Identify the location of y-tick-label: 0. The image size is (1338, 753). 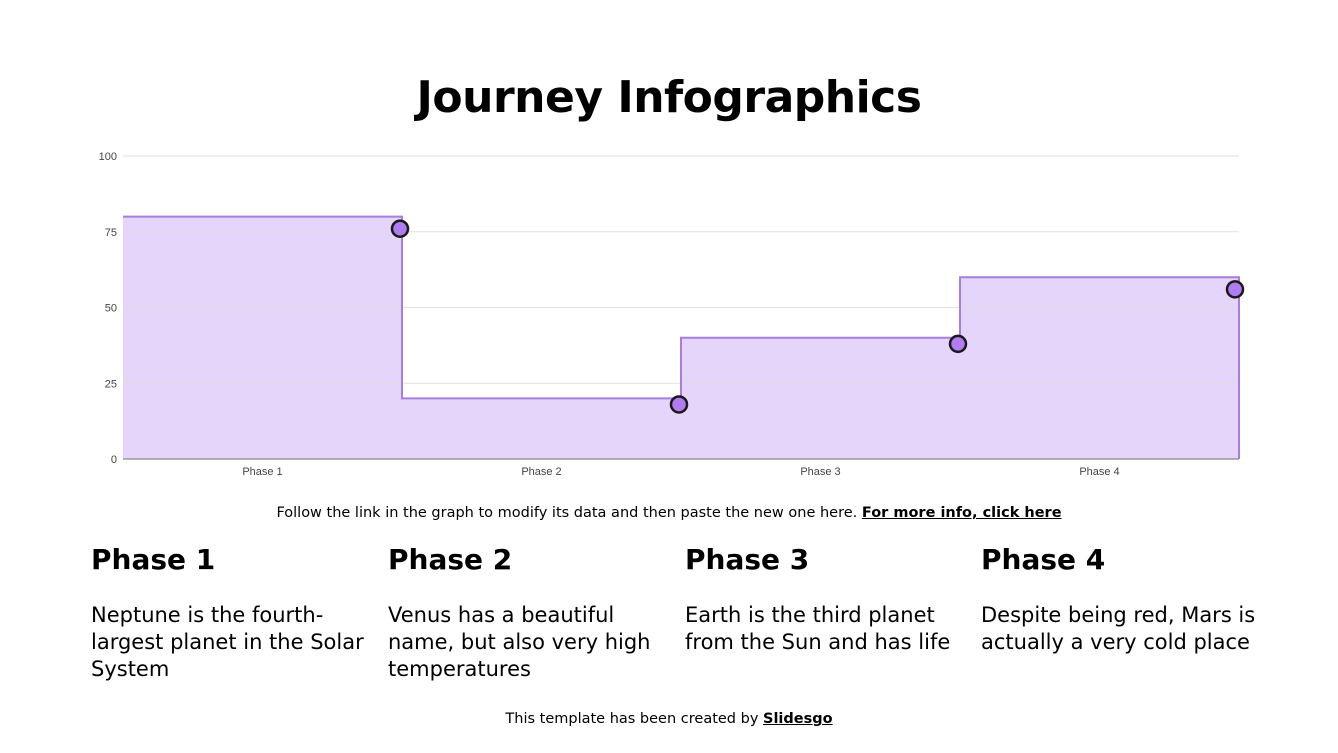
(114, 460).